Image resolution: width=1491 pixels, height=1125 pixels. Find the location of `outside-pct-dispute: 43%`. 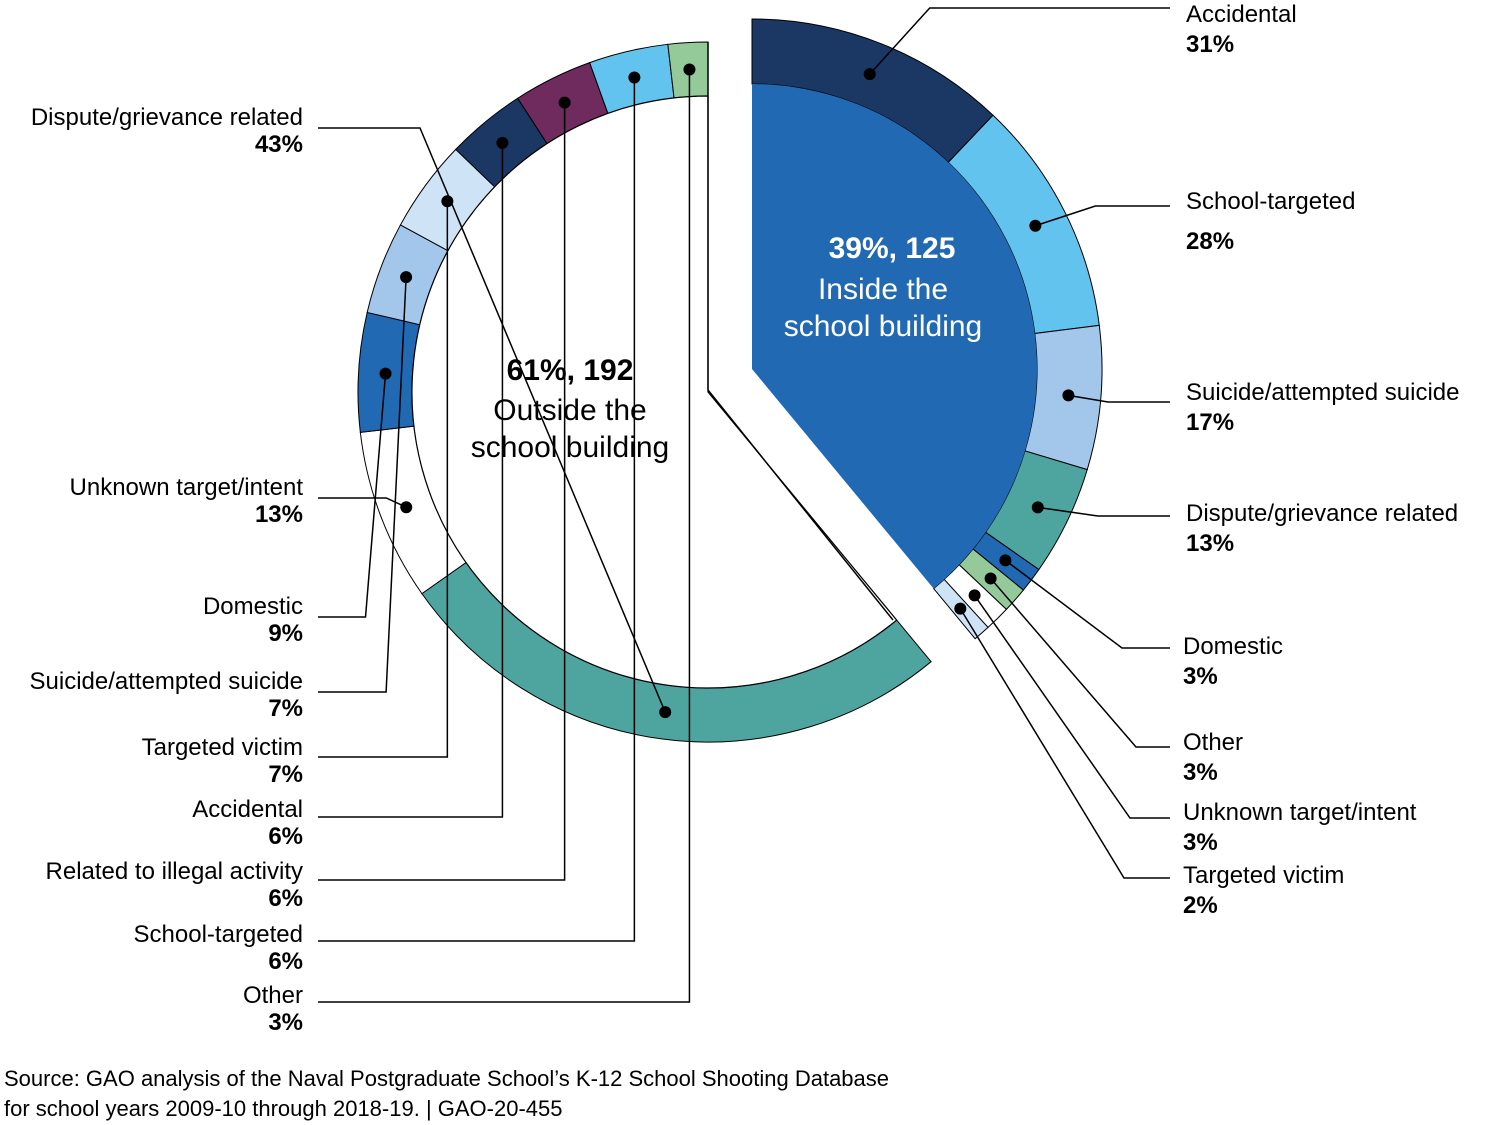

outside-pct-dispute: 43% is located at coordinates (279, 144).